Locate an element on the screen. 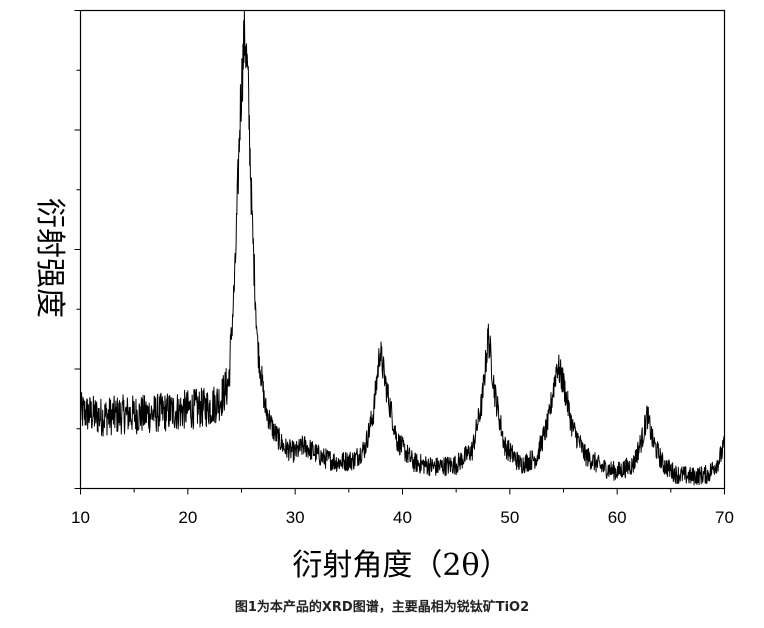  x-tick-label: 30 is located at coordinates (295, 517).